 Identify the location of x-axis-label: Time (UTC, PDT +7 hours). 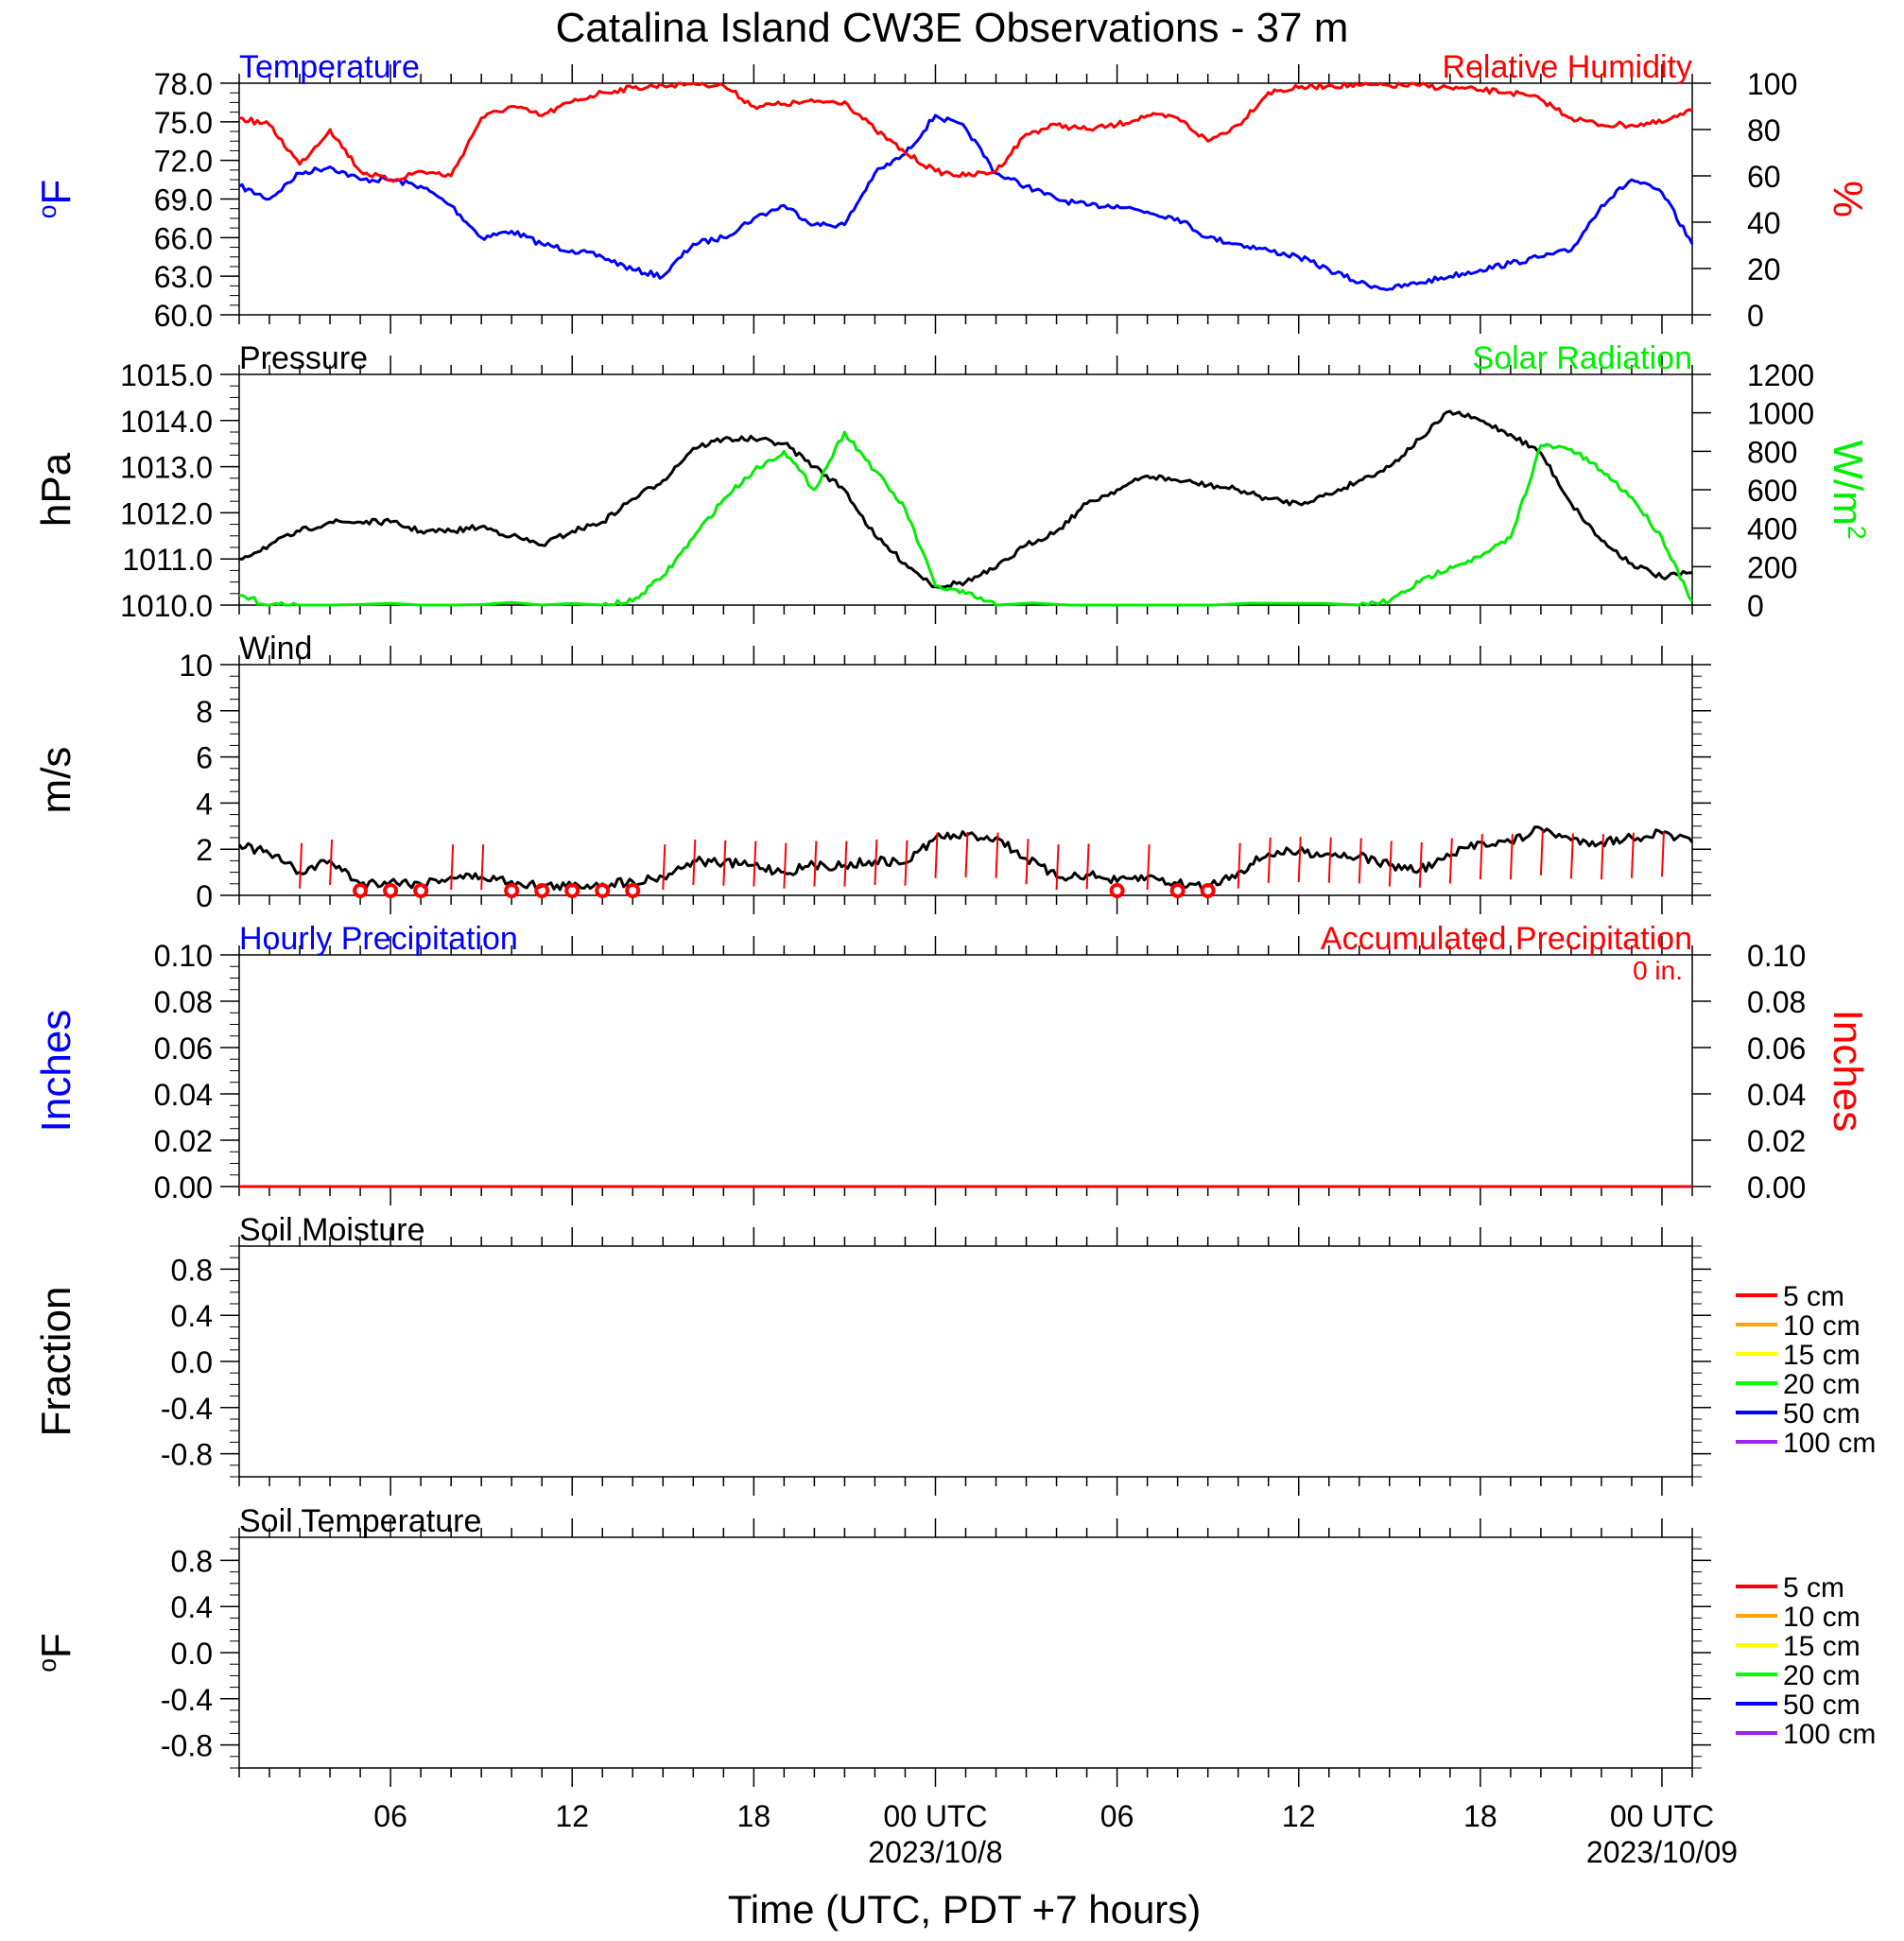
(965, 1910).